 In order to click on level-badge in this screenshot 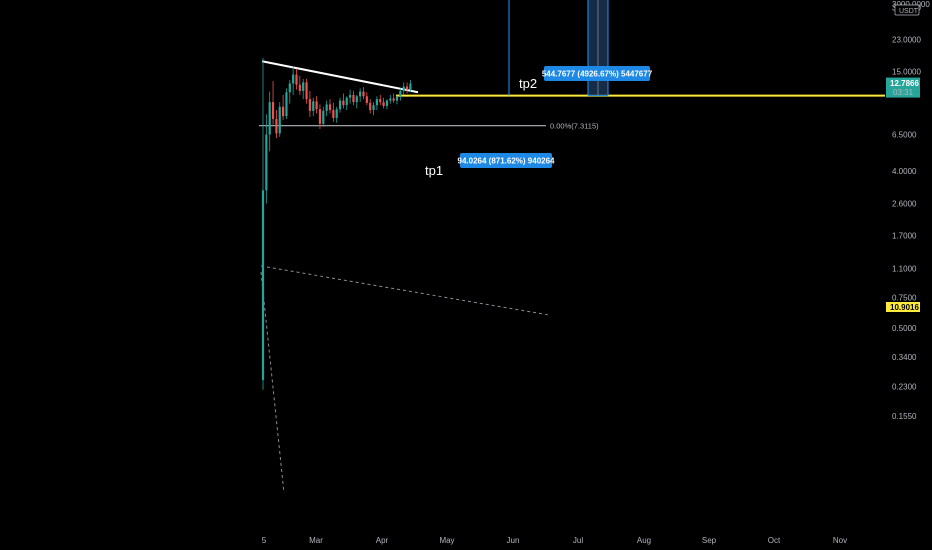, I will do `click(903, 307)`.